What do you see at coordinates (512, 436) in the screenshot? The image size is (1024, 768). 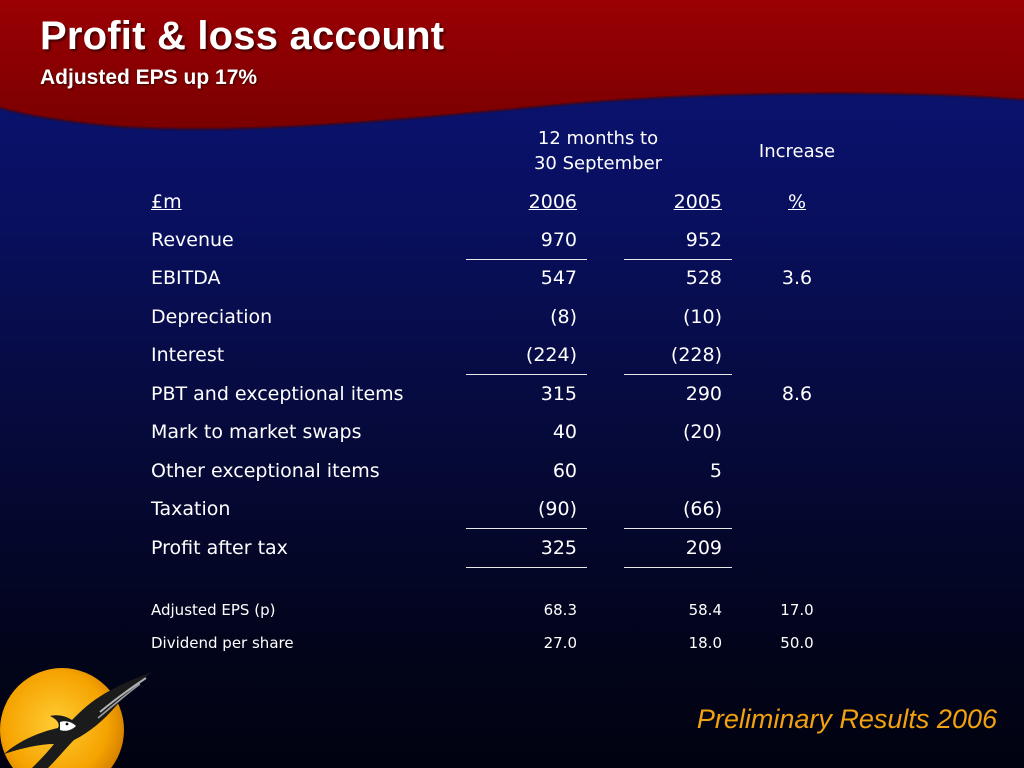 I see `table-row-mark-to-market: Mark to market swaps 40 (20)` at bounding box center [512, 436].